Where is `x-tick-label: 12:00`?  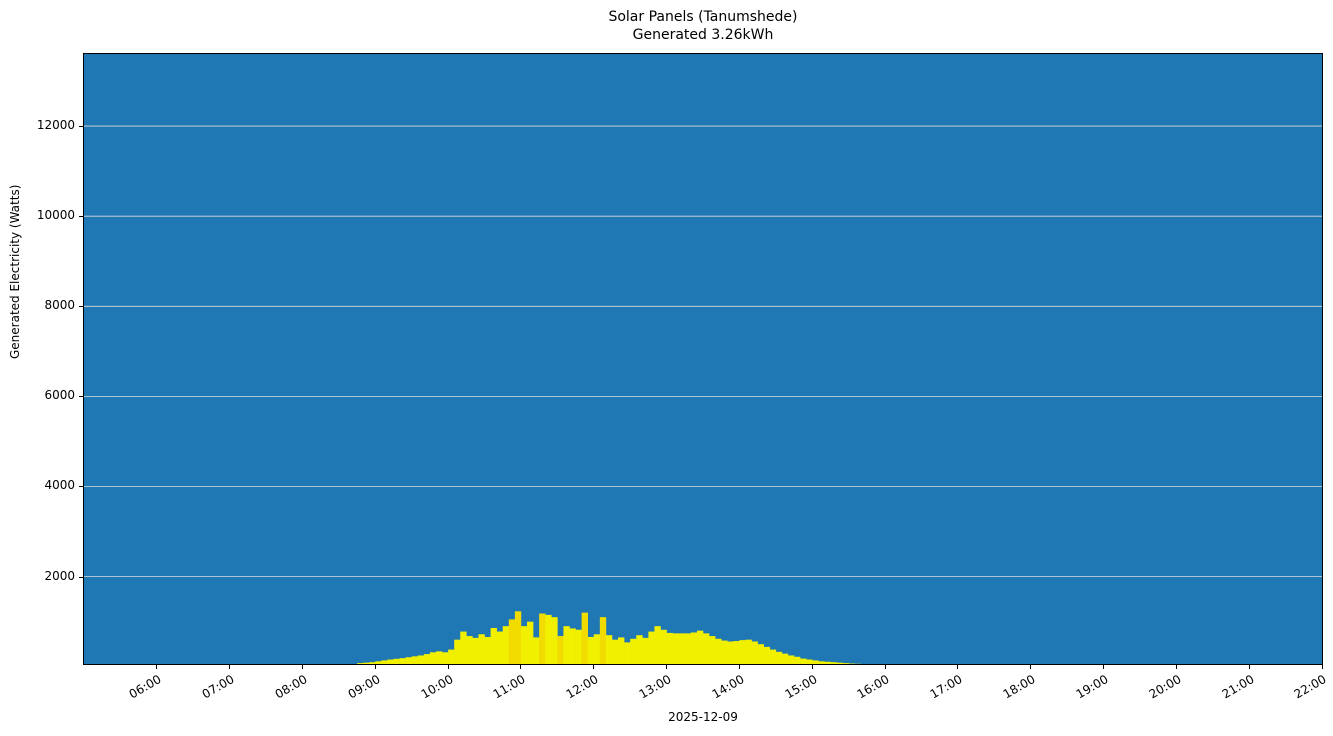
x-tick-label: 12:00 is located at coordinates (582, 687).